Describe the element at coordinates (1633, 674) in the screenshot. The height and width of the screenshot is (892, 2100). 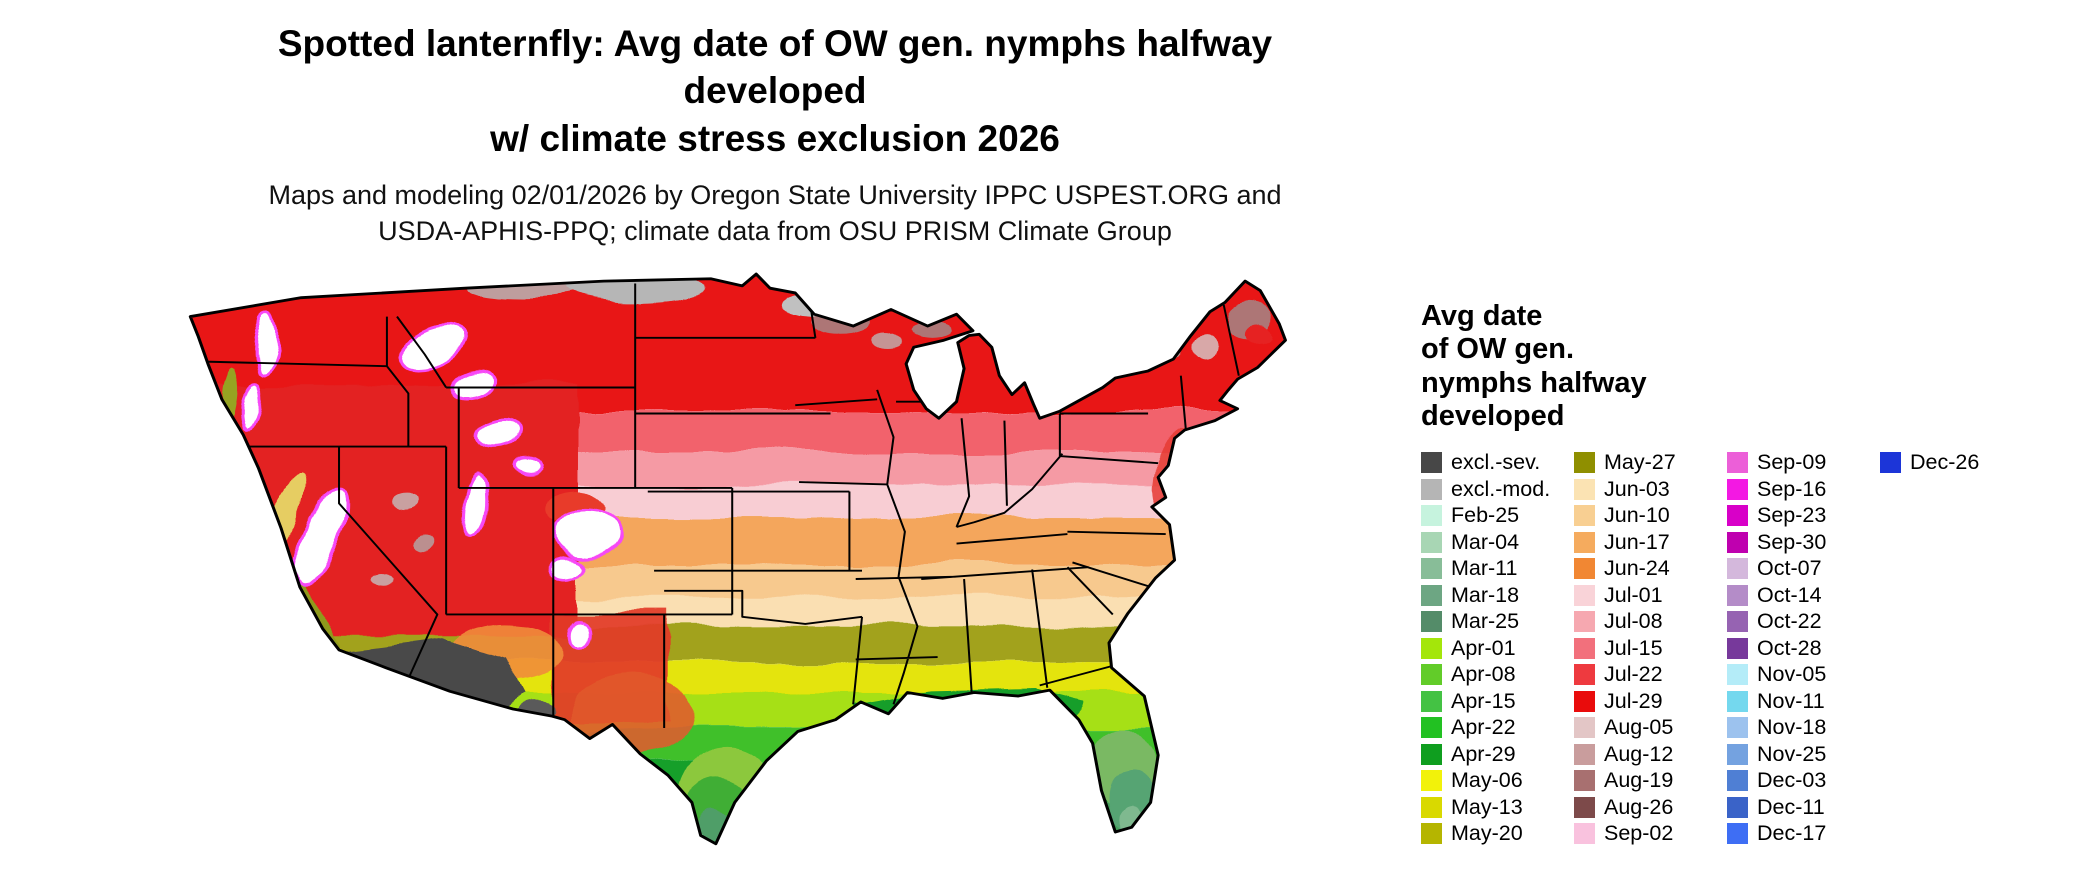
I see `legend-label: Jul-22` at that location.